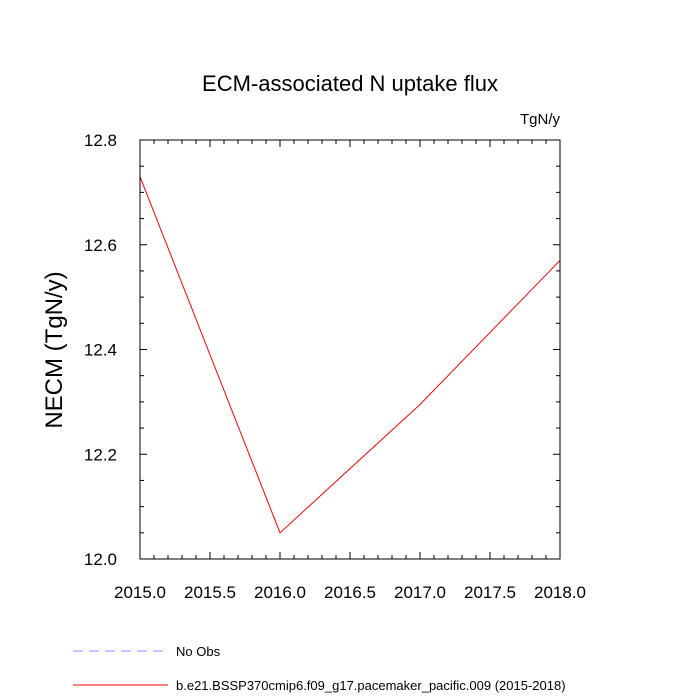 This screenshot has height=700, width=700. What do you see at coordinates (100, 350) in the screenshot?
I see `y-tick-label: 12.4` at bounding box center [100, 350].